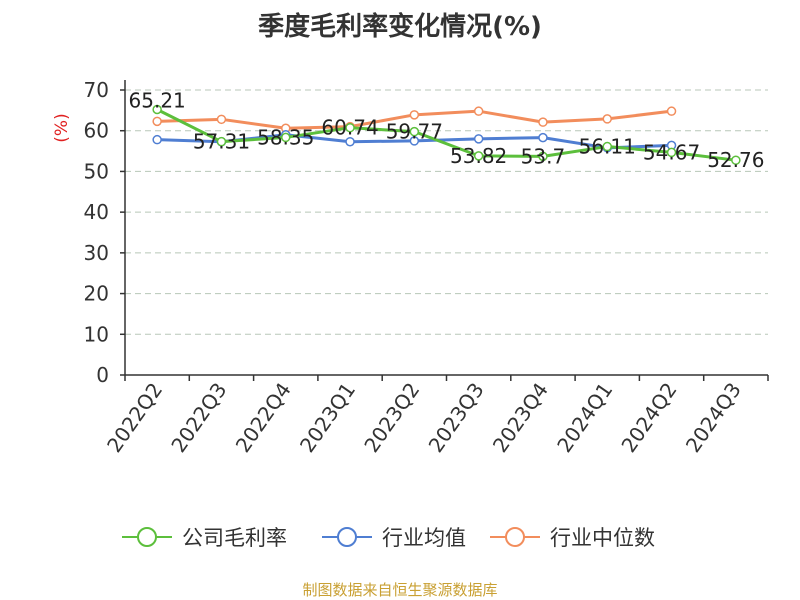  Describe the element at coordinates (391, 417) in the screenshot. I see `x-tick-label: 2023Q2` at that location.